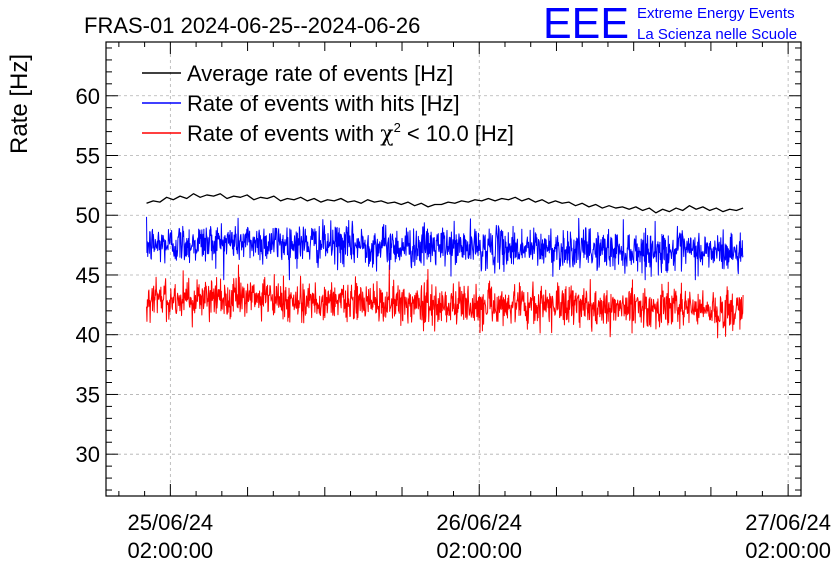  I want to click on y-tick-label: 50, so click(88, 215).